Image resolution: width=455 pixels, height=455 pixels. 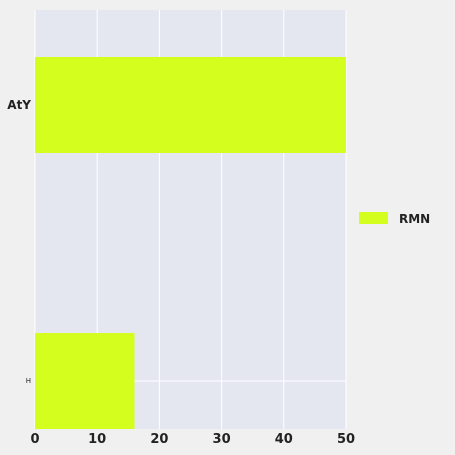 What do you see at coordinates (97, 439) in the screenshot?
I see `x-tick-label: 10` at bounding box center [97, 439].